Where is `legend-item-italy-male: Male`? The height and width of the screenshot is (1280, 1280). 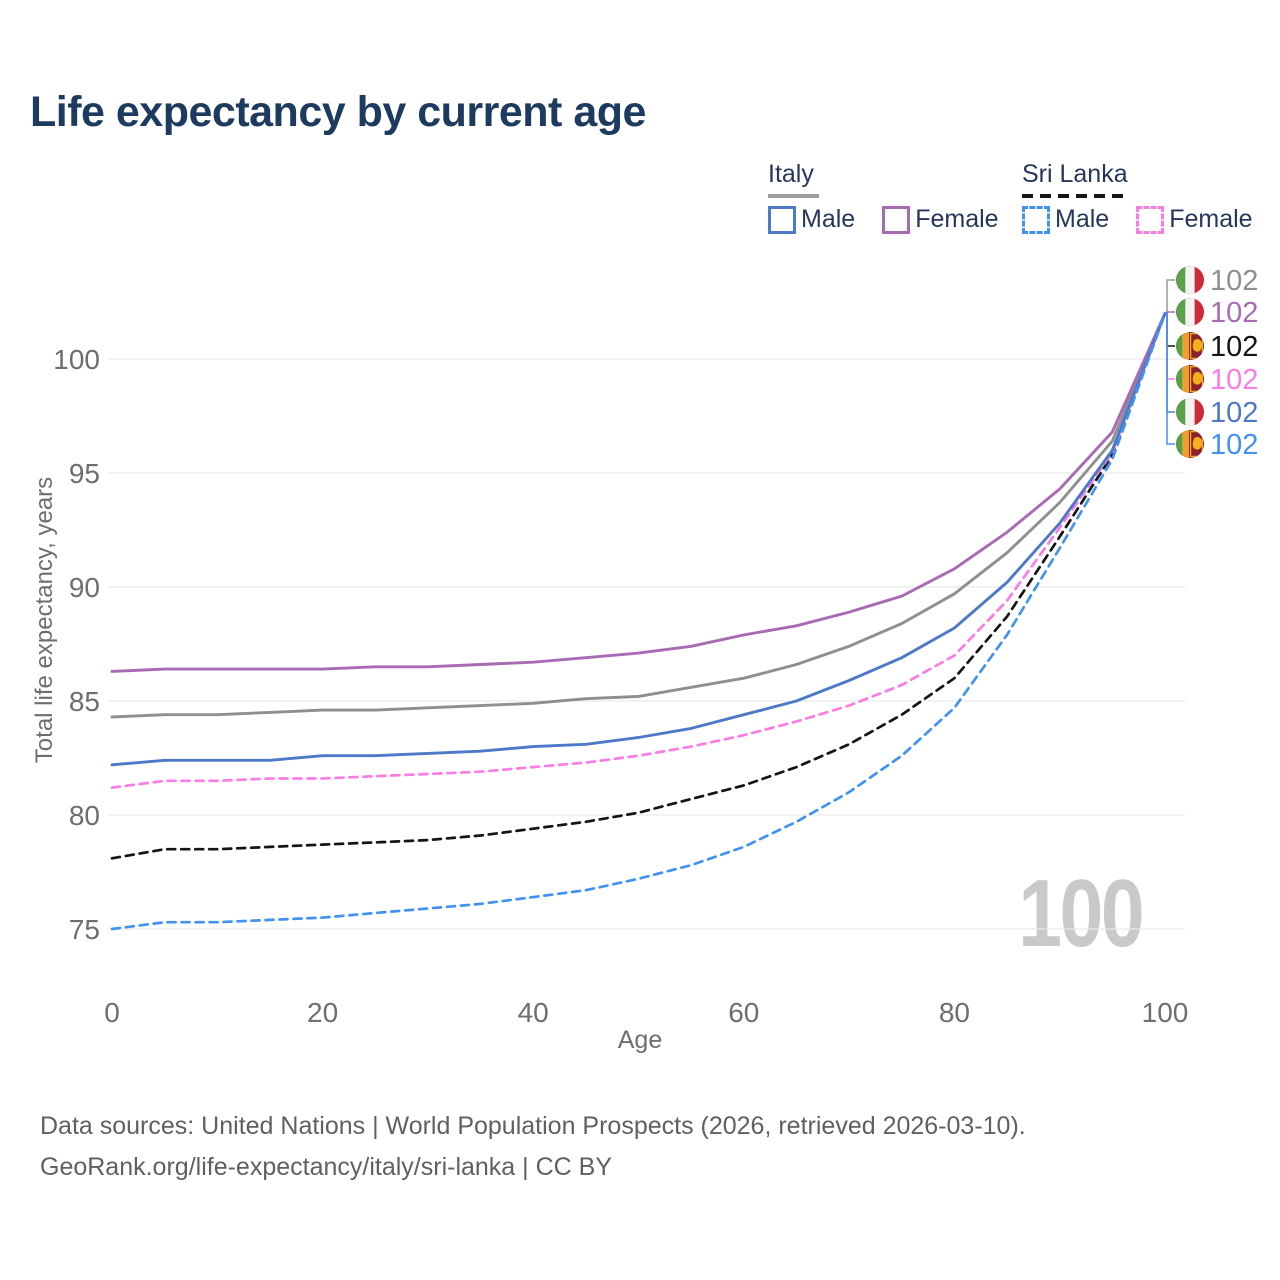 legend-item-italy-male: Male is located at coordinates (811, 219).